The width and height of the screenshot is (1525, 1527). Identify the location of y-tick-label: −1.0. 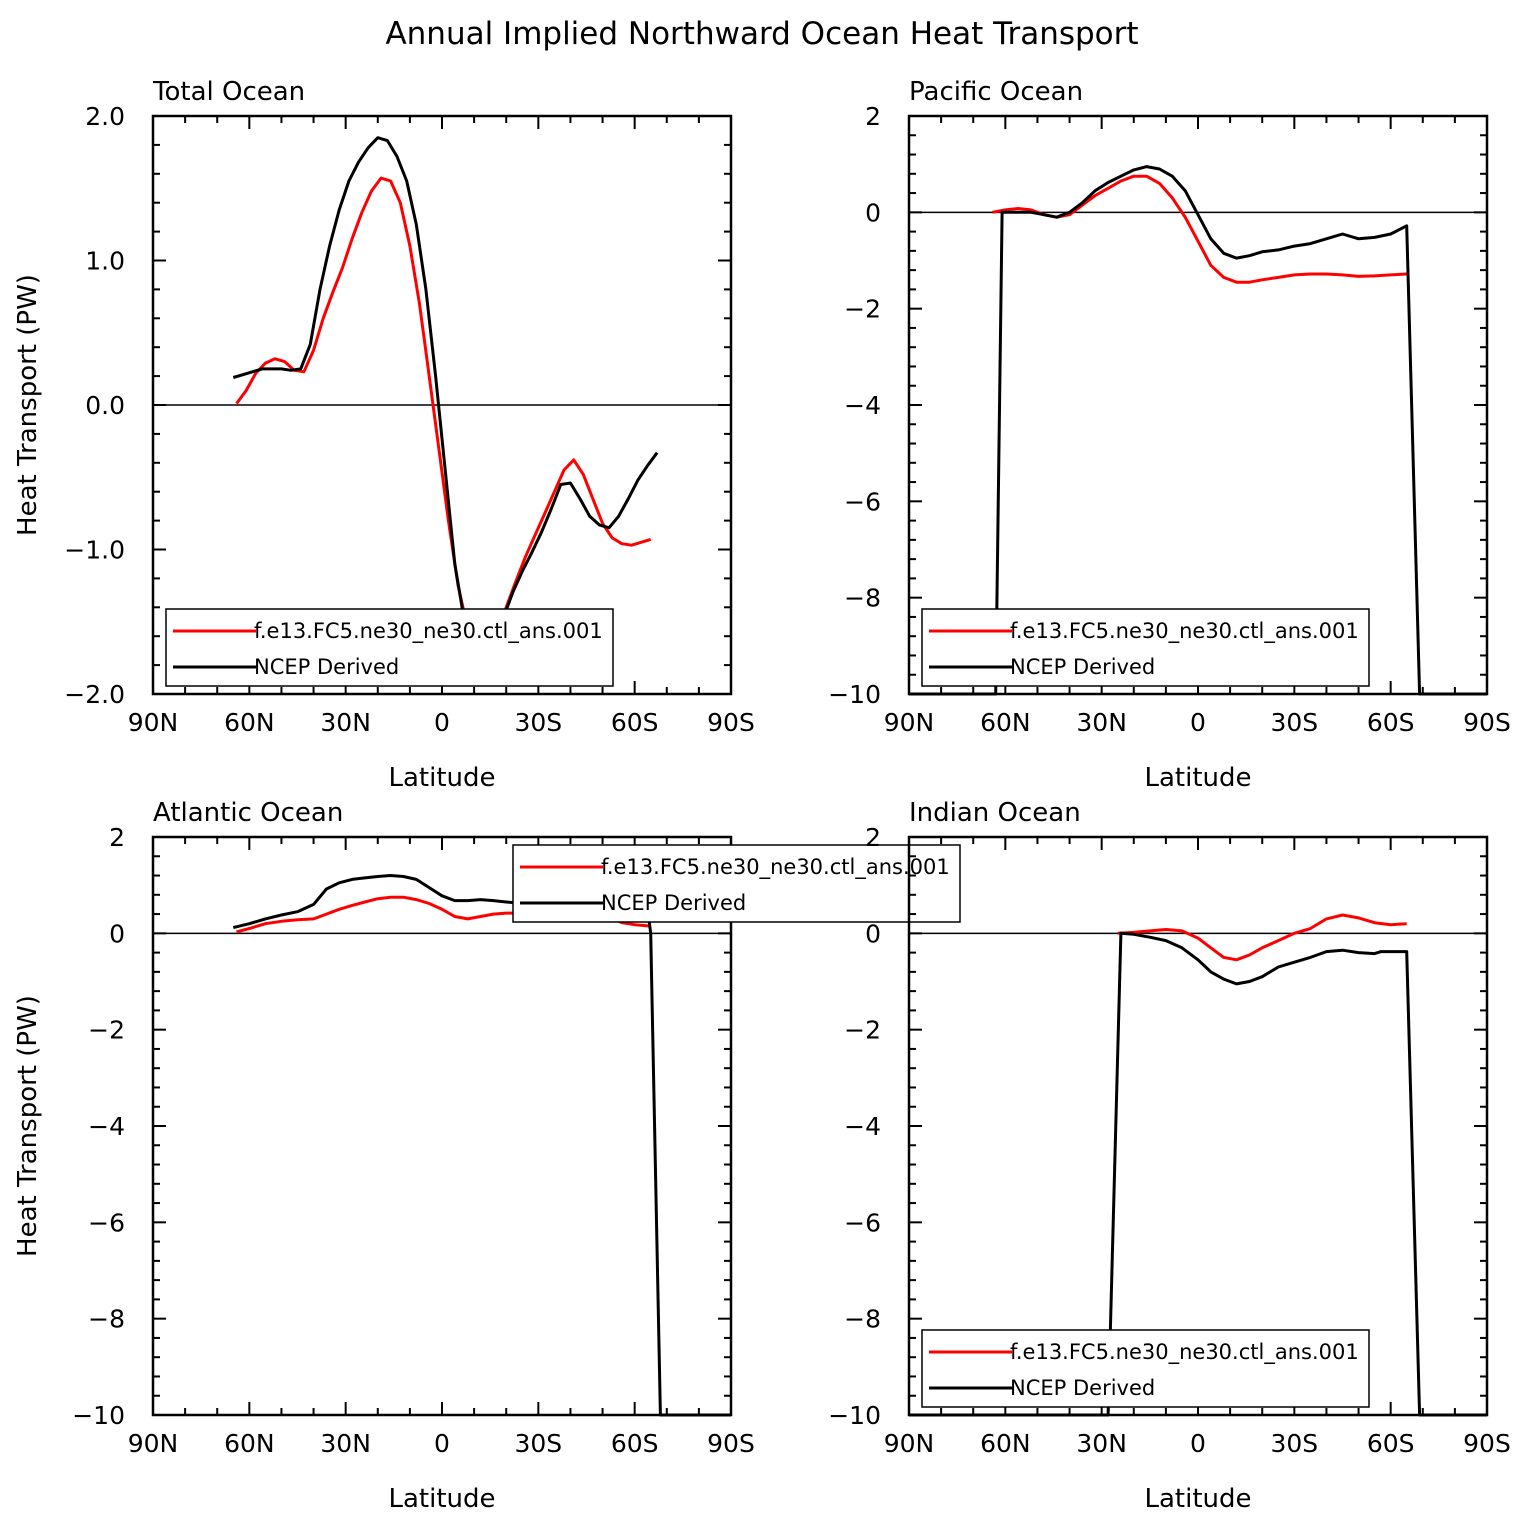
(94, 550).